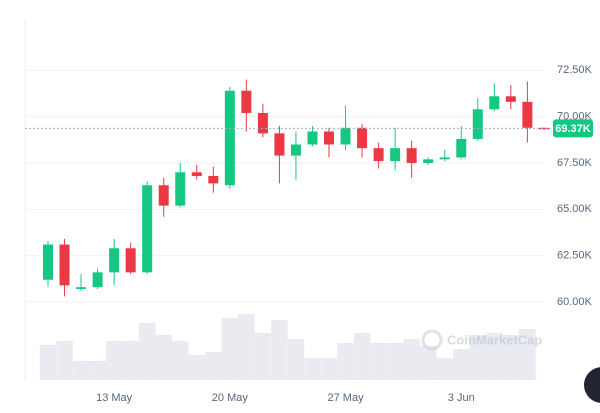 The width and height of the screenshot is (600, 413). Describe the element at coordinates (575, 209) in the screenshot. I see `y-tick-label: 65.00K` at that location.